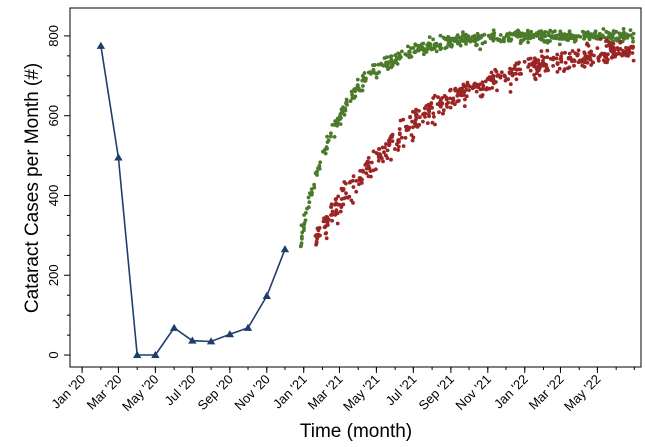 Image resolution: width=645 pixels, height=447 pixels. I want to click on y-tick-label: 0, so click(53, 354).